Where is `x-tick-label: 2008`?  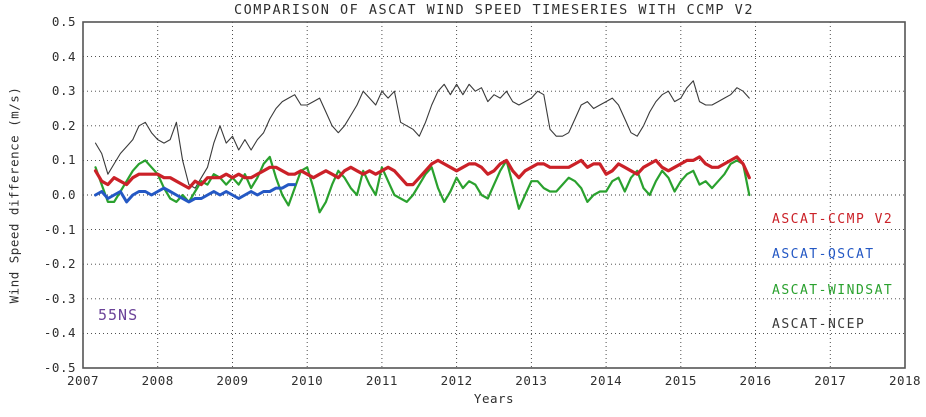 x-tick-label: 2008 is located at coordinates (157, 380).